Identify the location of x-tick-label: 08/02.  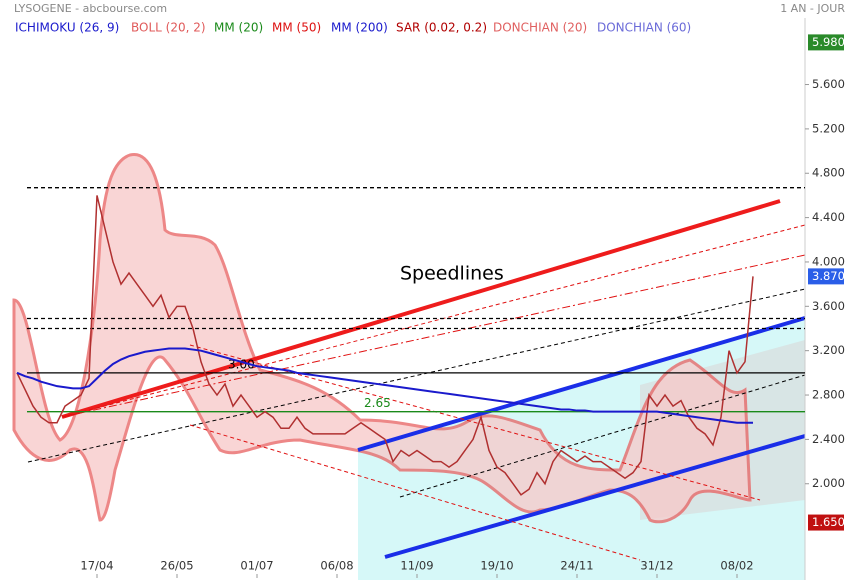
(736, 566).